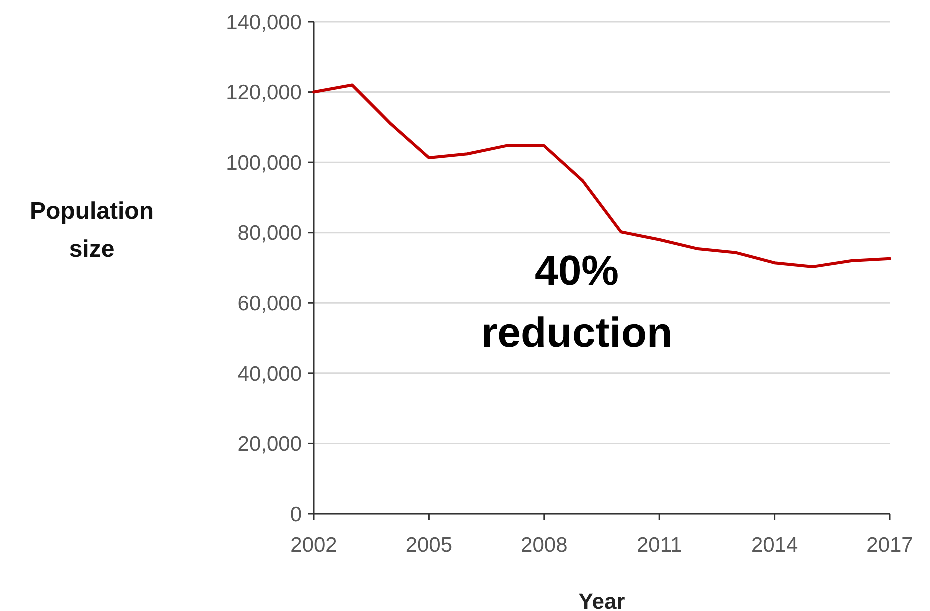  I want to click on y-tick-label: 40,000, so click(270, 374).